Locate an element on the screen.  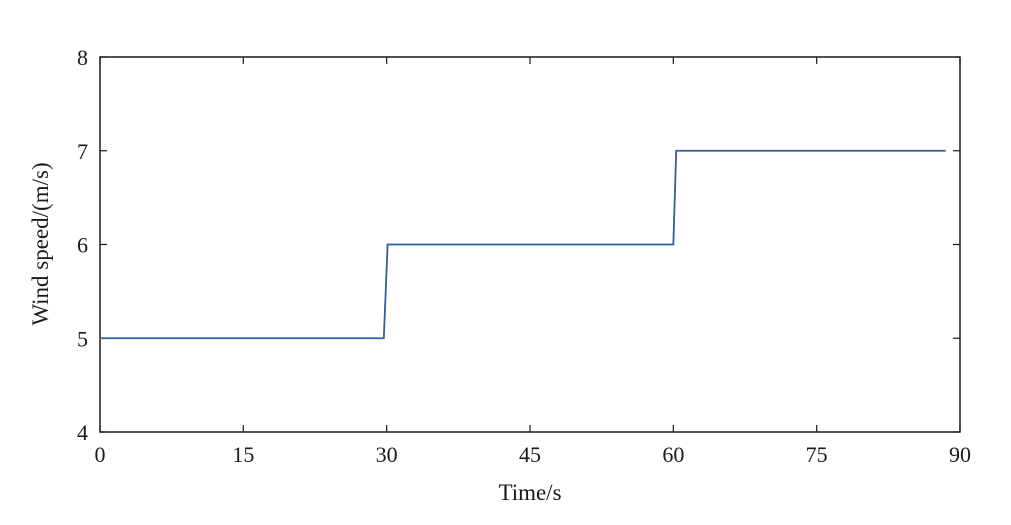
x-axis-tick-labels: 0 15 30 45 60 75 90 is located at coordinates (533, 454).